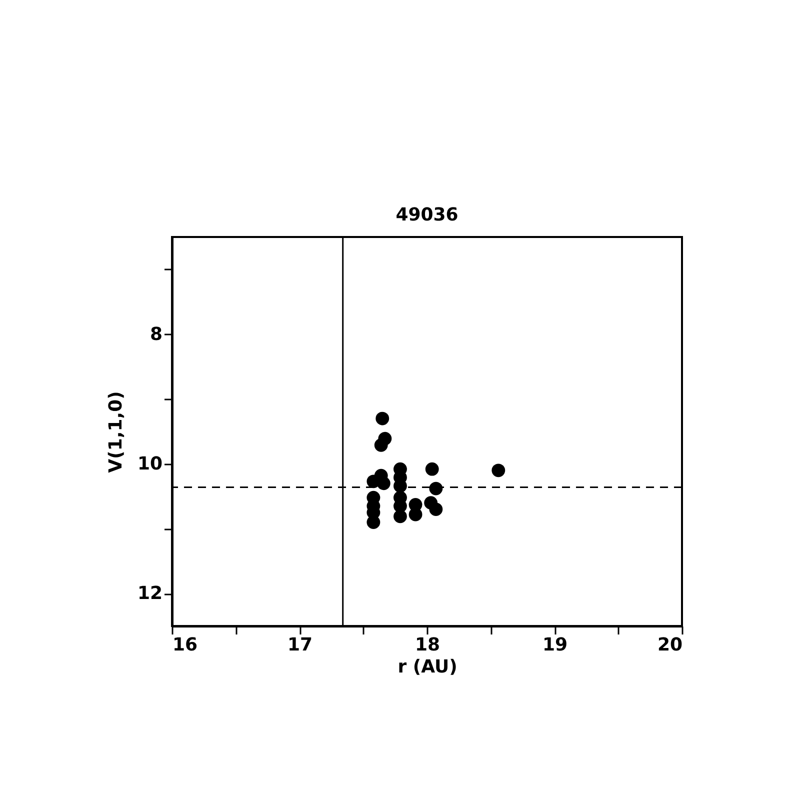  I want to click on y-tick-label: 8, so click(156, 334).